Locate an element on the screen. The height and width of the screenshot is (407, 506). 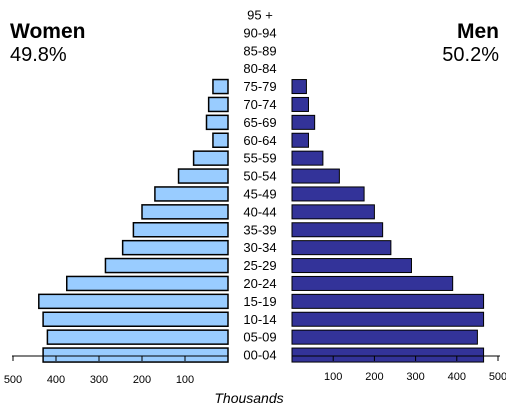
men-axis-tick-label: 200 is located at coordinates (374, 377).